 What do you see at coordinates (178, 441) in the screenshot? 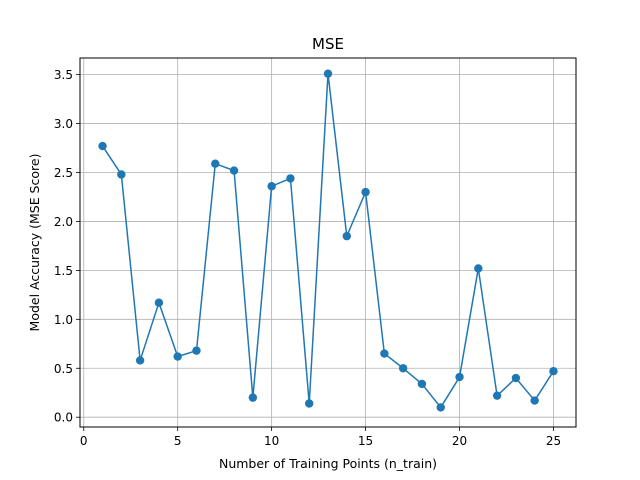
I see `x-tick-label: 5` at bounding box center [178, 441].